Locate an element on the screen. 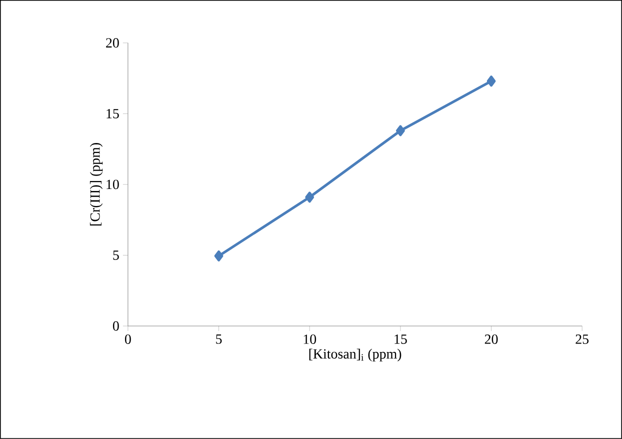  x-tick-label: 0 is located at coordinates (127, 339).